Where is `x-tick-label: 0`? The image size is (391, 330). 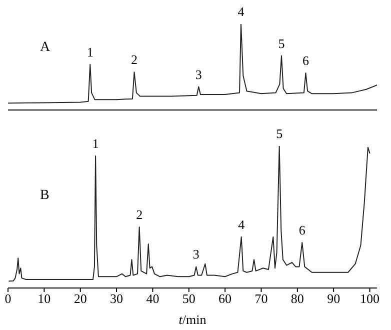 x-tick-label: 0 is located at coordinates (8, 298).